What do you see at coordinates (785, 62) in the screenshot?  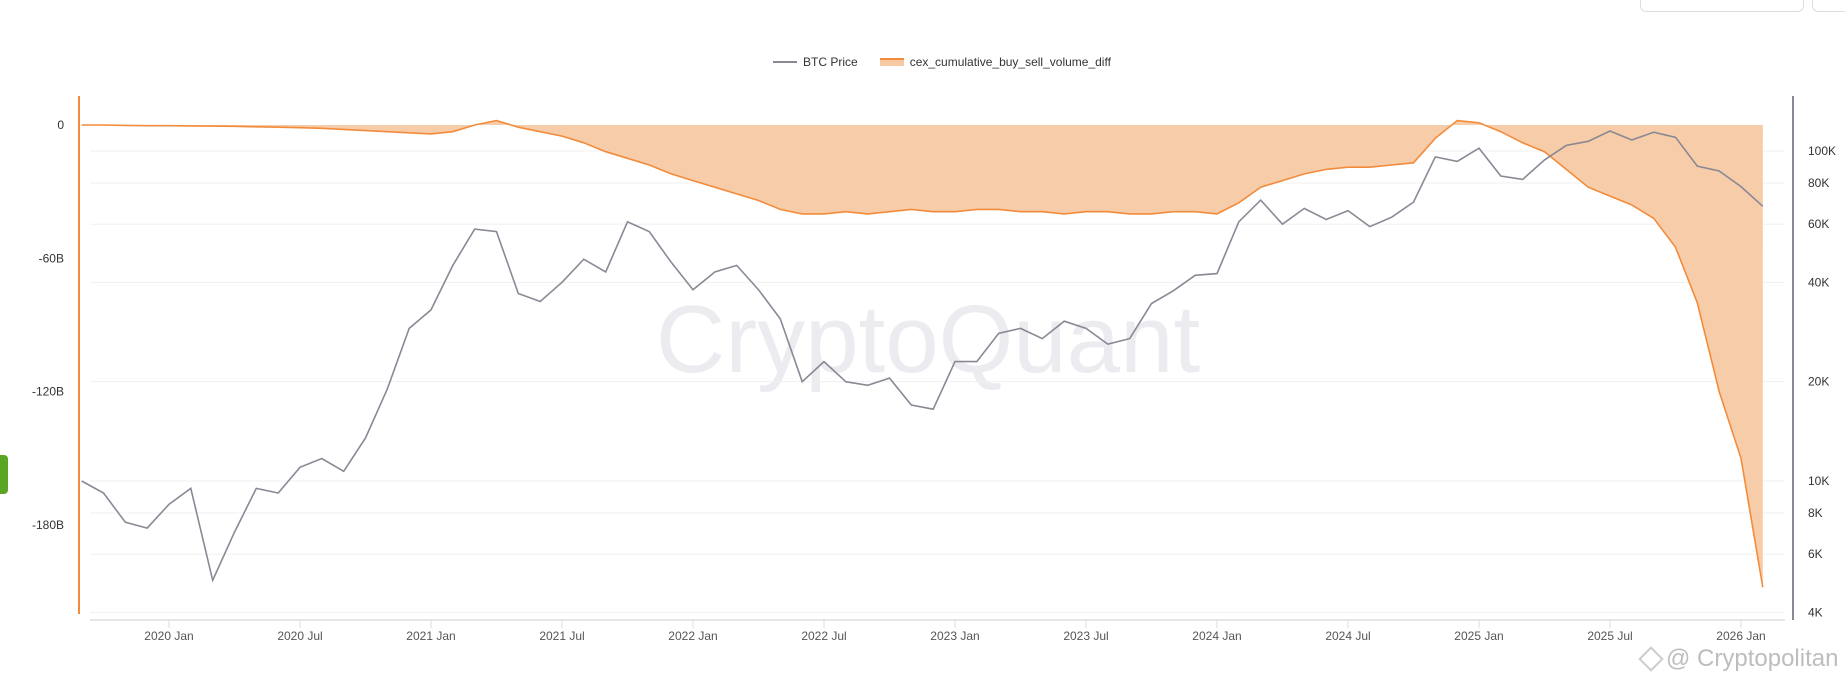 I see `legend-swatch-btc` at bounding box center [785, 62].